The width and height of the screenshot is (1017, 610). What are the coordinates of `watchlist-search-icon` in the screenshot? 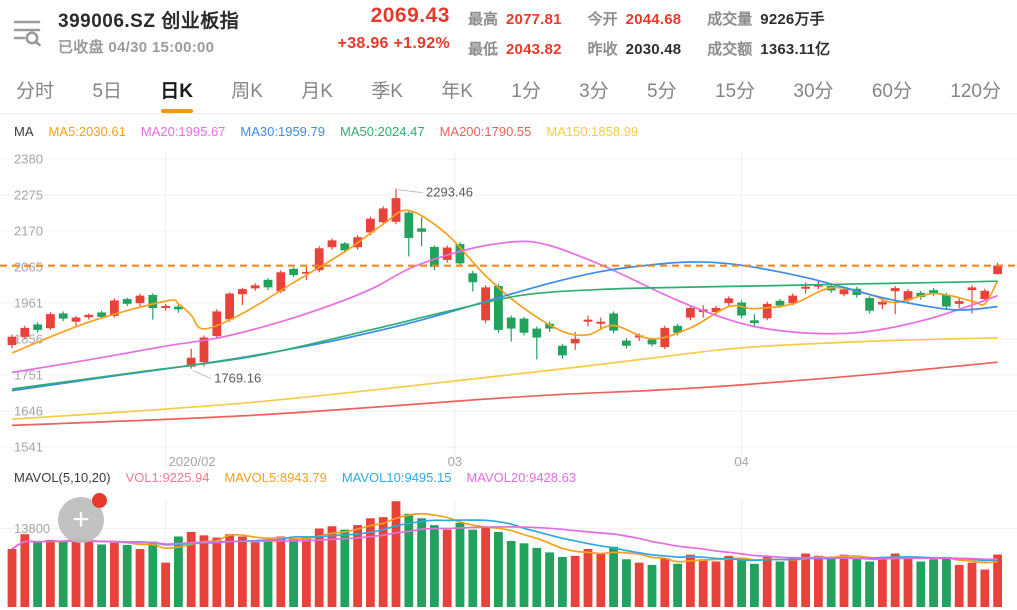 It's located at (27, 32).